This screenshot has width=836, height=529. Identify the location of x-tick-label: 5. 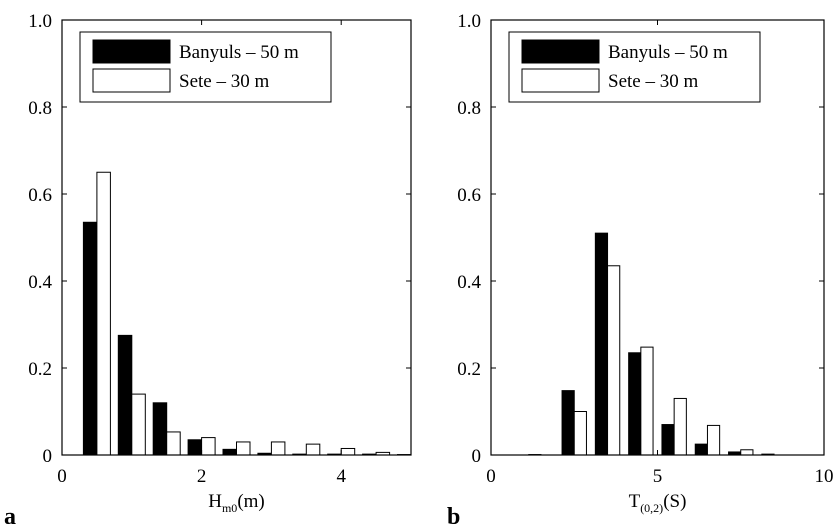
(658, 476).